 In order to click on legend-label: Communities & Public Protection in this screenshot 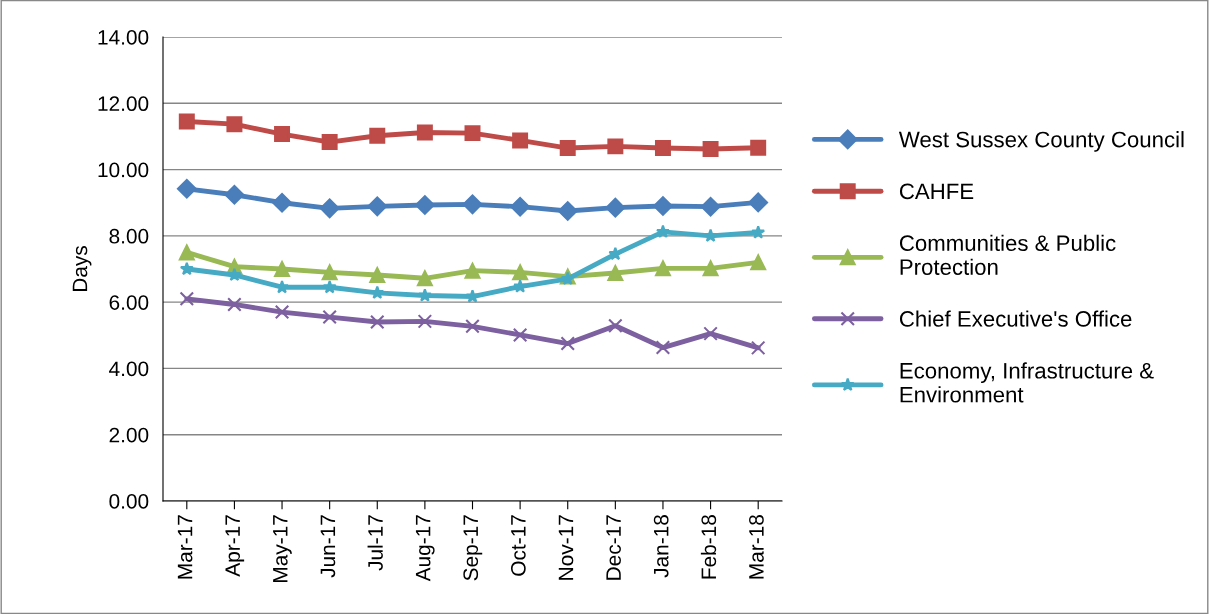, I will do `click(1007, 254)`.